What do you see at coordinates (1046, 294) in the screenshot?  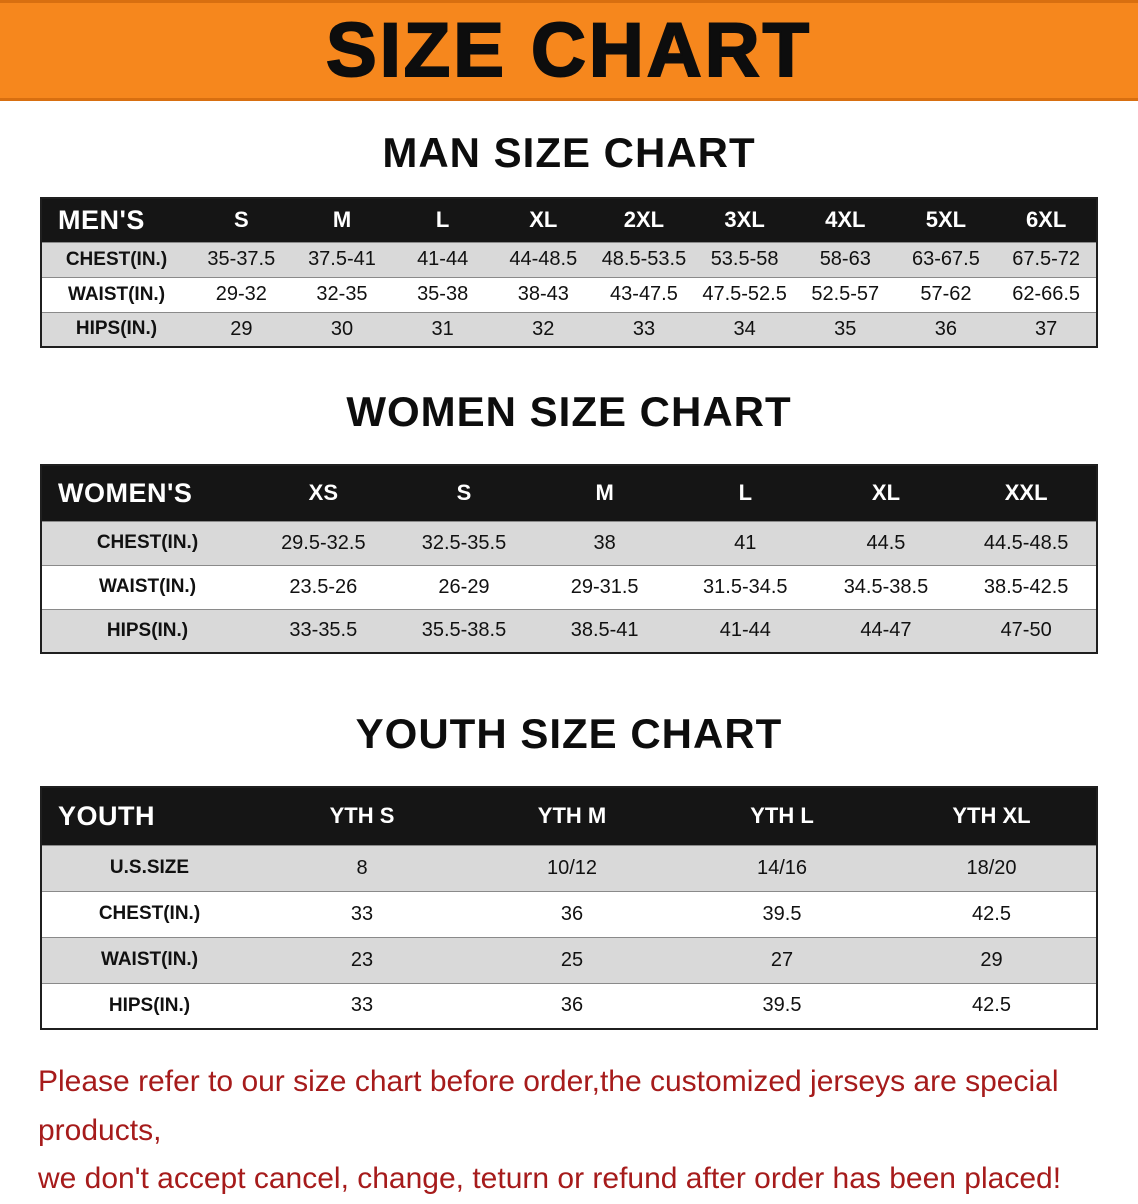 I see `measurement-value-cell: 62-66.5` at bounding box center [1046, 294].